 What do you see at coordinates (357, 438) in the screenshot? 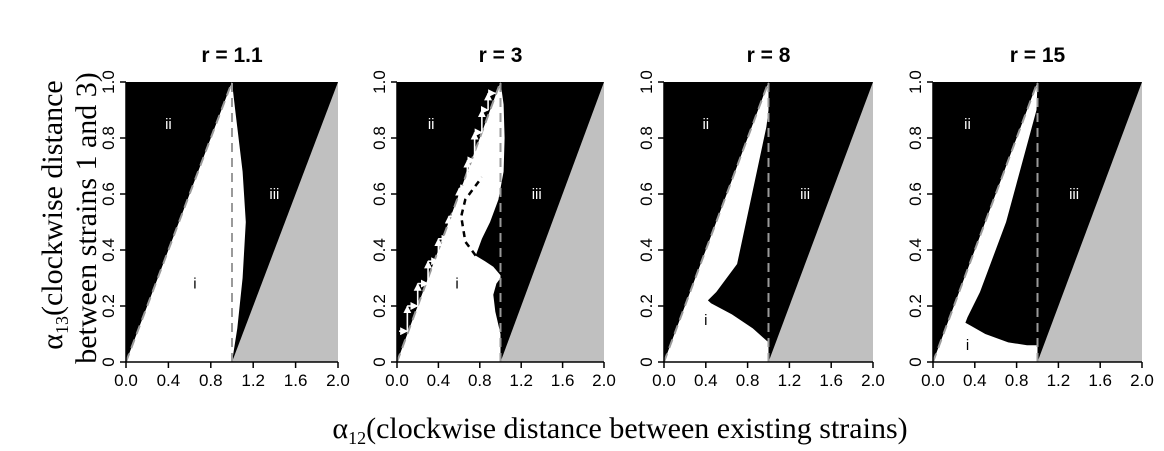
I see `x-axis-label-subscript: 12` at bounding box center [357, 438].